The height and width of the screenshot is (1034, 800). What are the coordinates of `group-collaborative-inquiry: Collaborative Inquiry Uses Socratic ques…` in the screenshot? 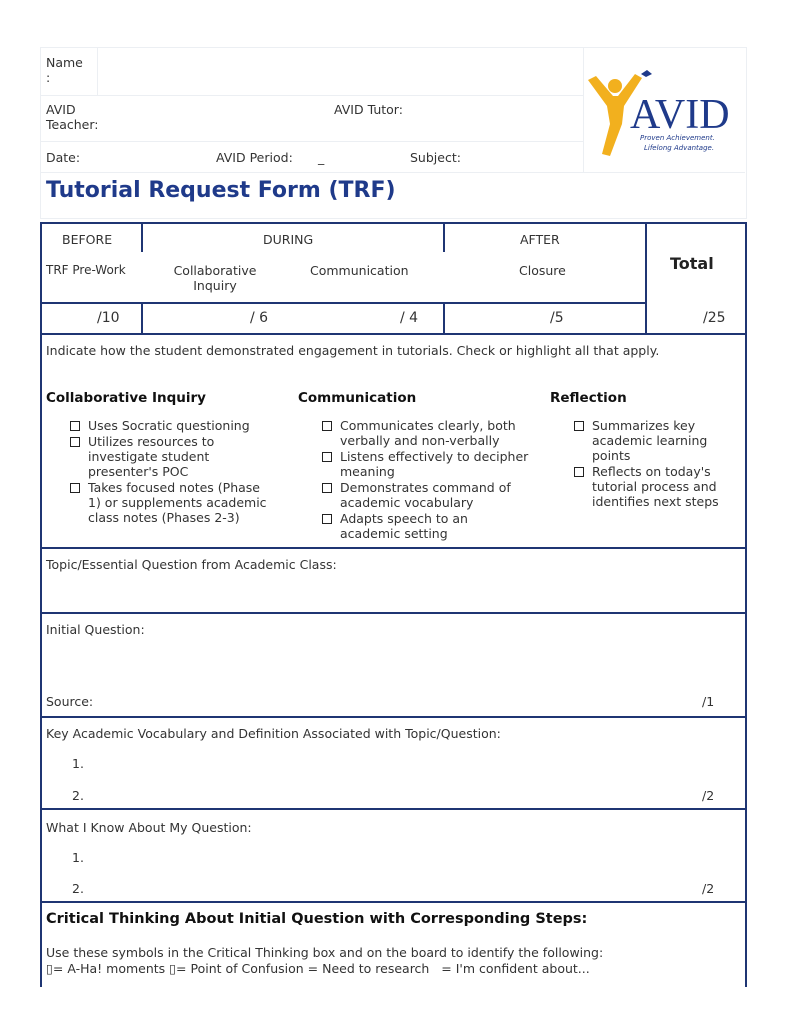 It's located at (166, 458).